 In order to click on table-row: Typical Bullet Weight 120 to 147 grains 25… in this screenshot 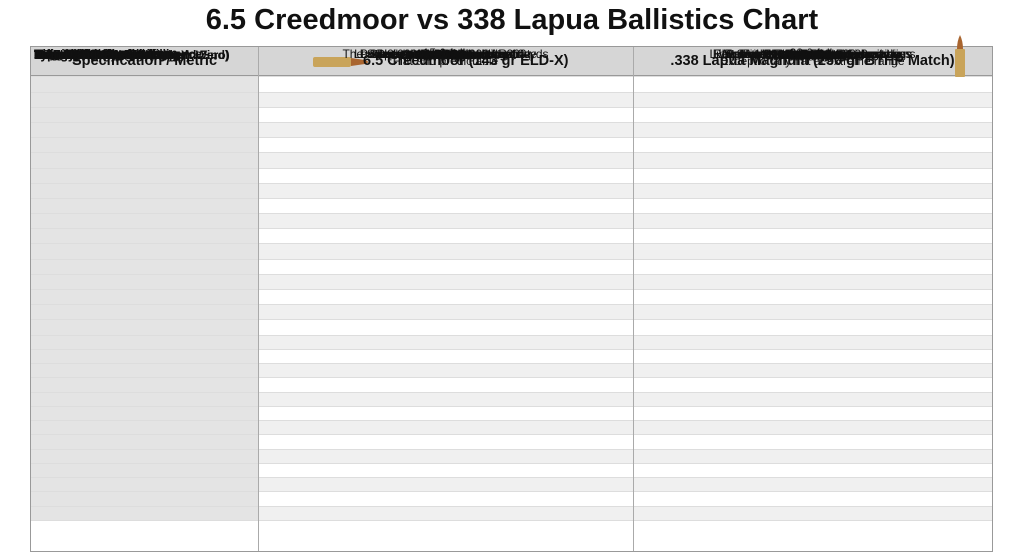, I will do `click(511, 78)`.